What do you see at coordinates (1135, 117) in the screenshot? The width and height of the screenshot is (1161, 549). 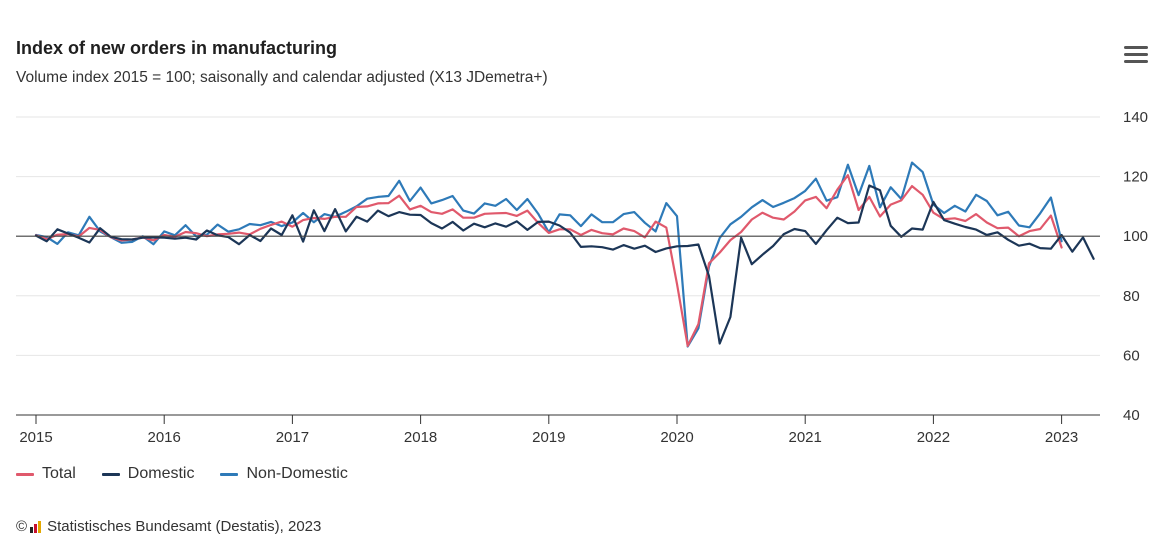 I see `y-tick-label-140: 140` at bounding box center [1135, 117].